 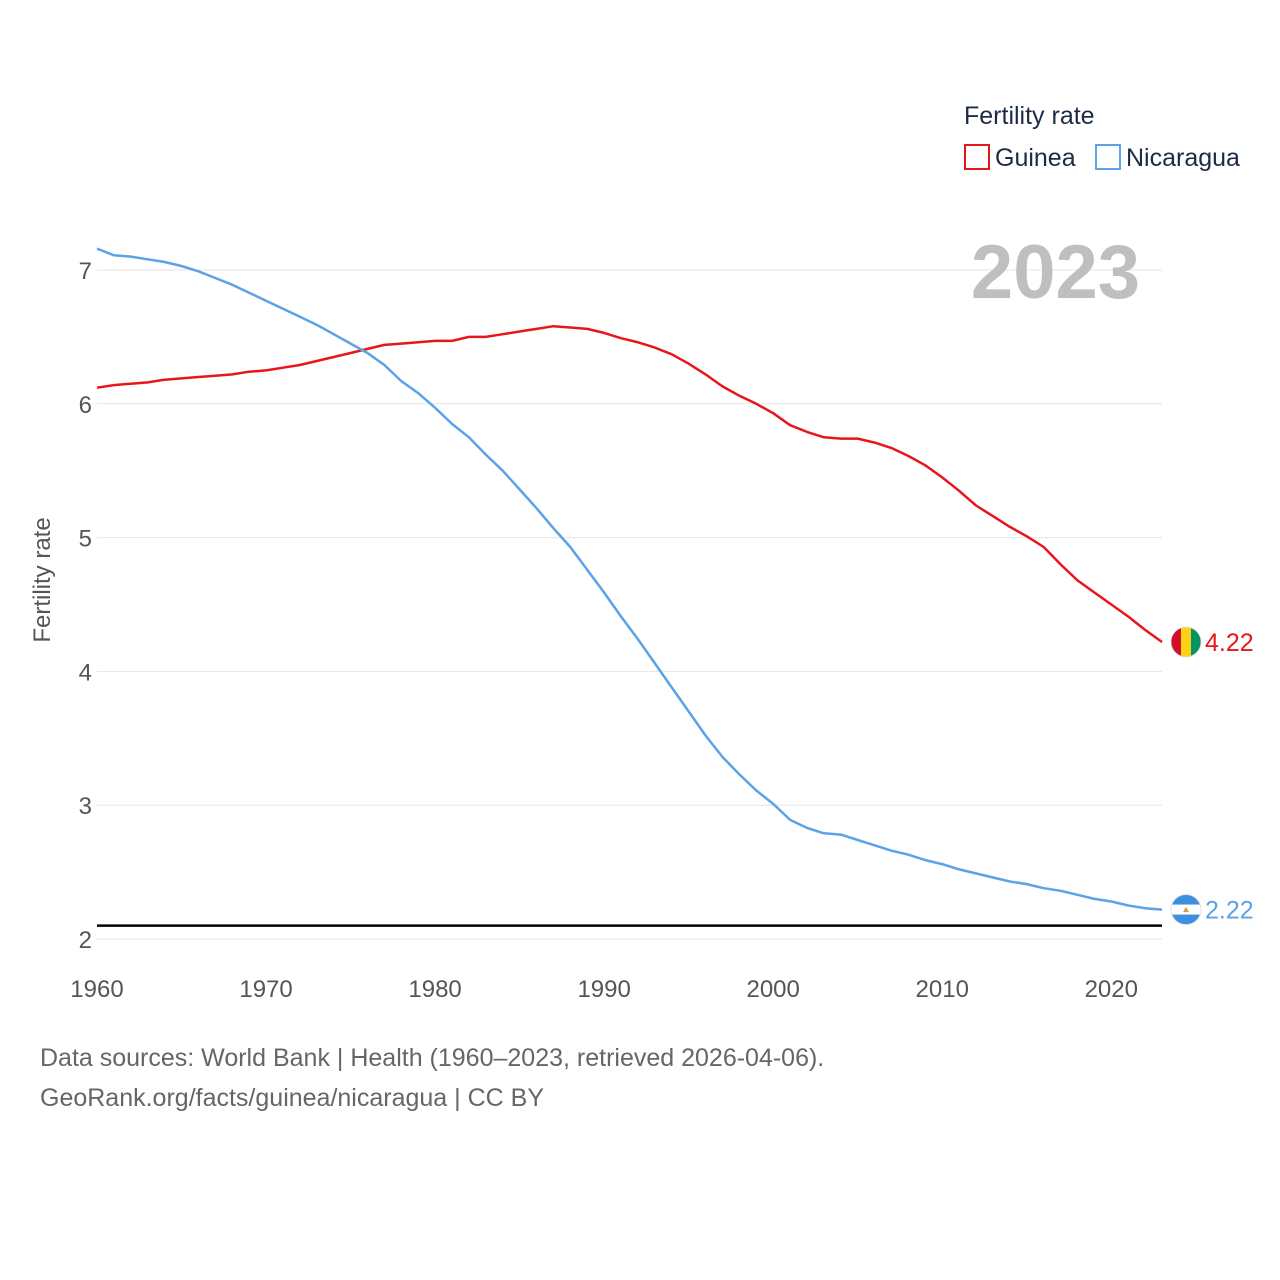 I want to click on legend-label-nicaragua: Nicaragua, so click(x=1183, y=158).